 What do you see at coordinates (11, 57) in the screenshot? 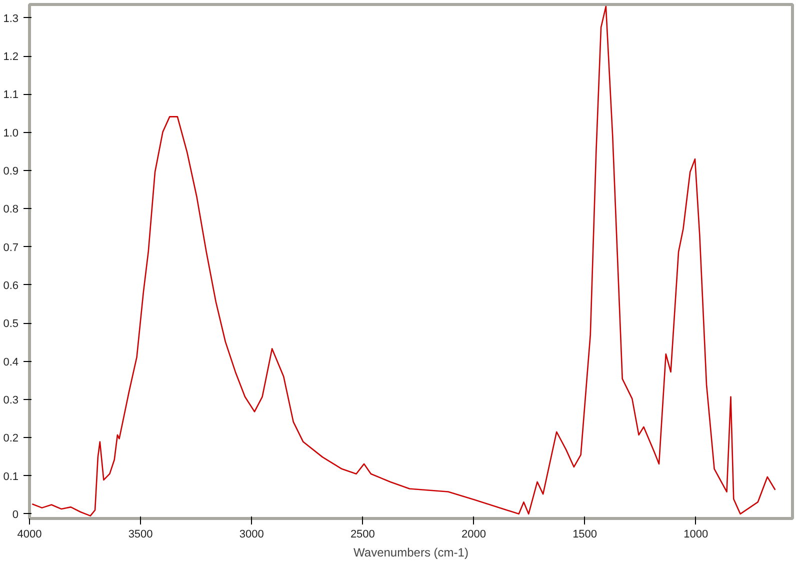
I see `y-tick-label: 1.2` at bounding box center [11, 57].